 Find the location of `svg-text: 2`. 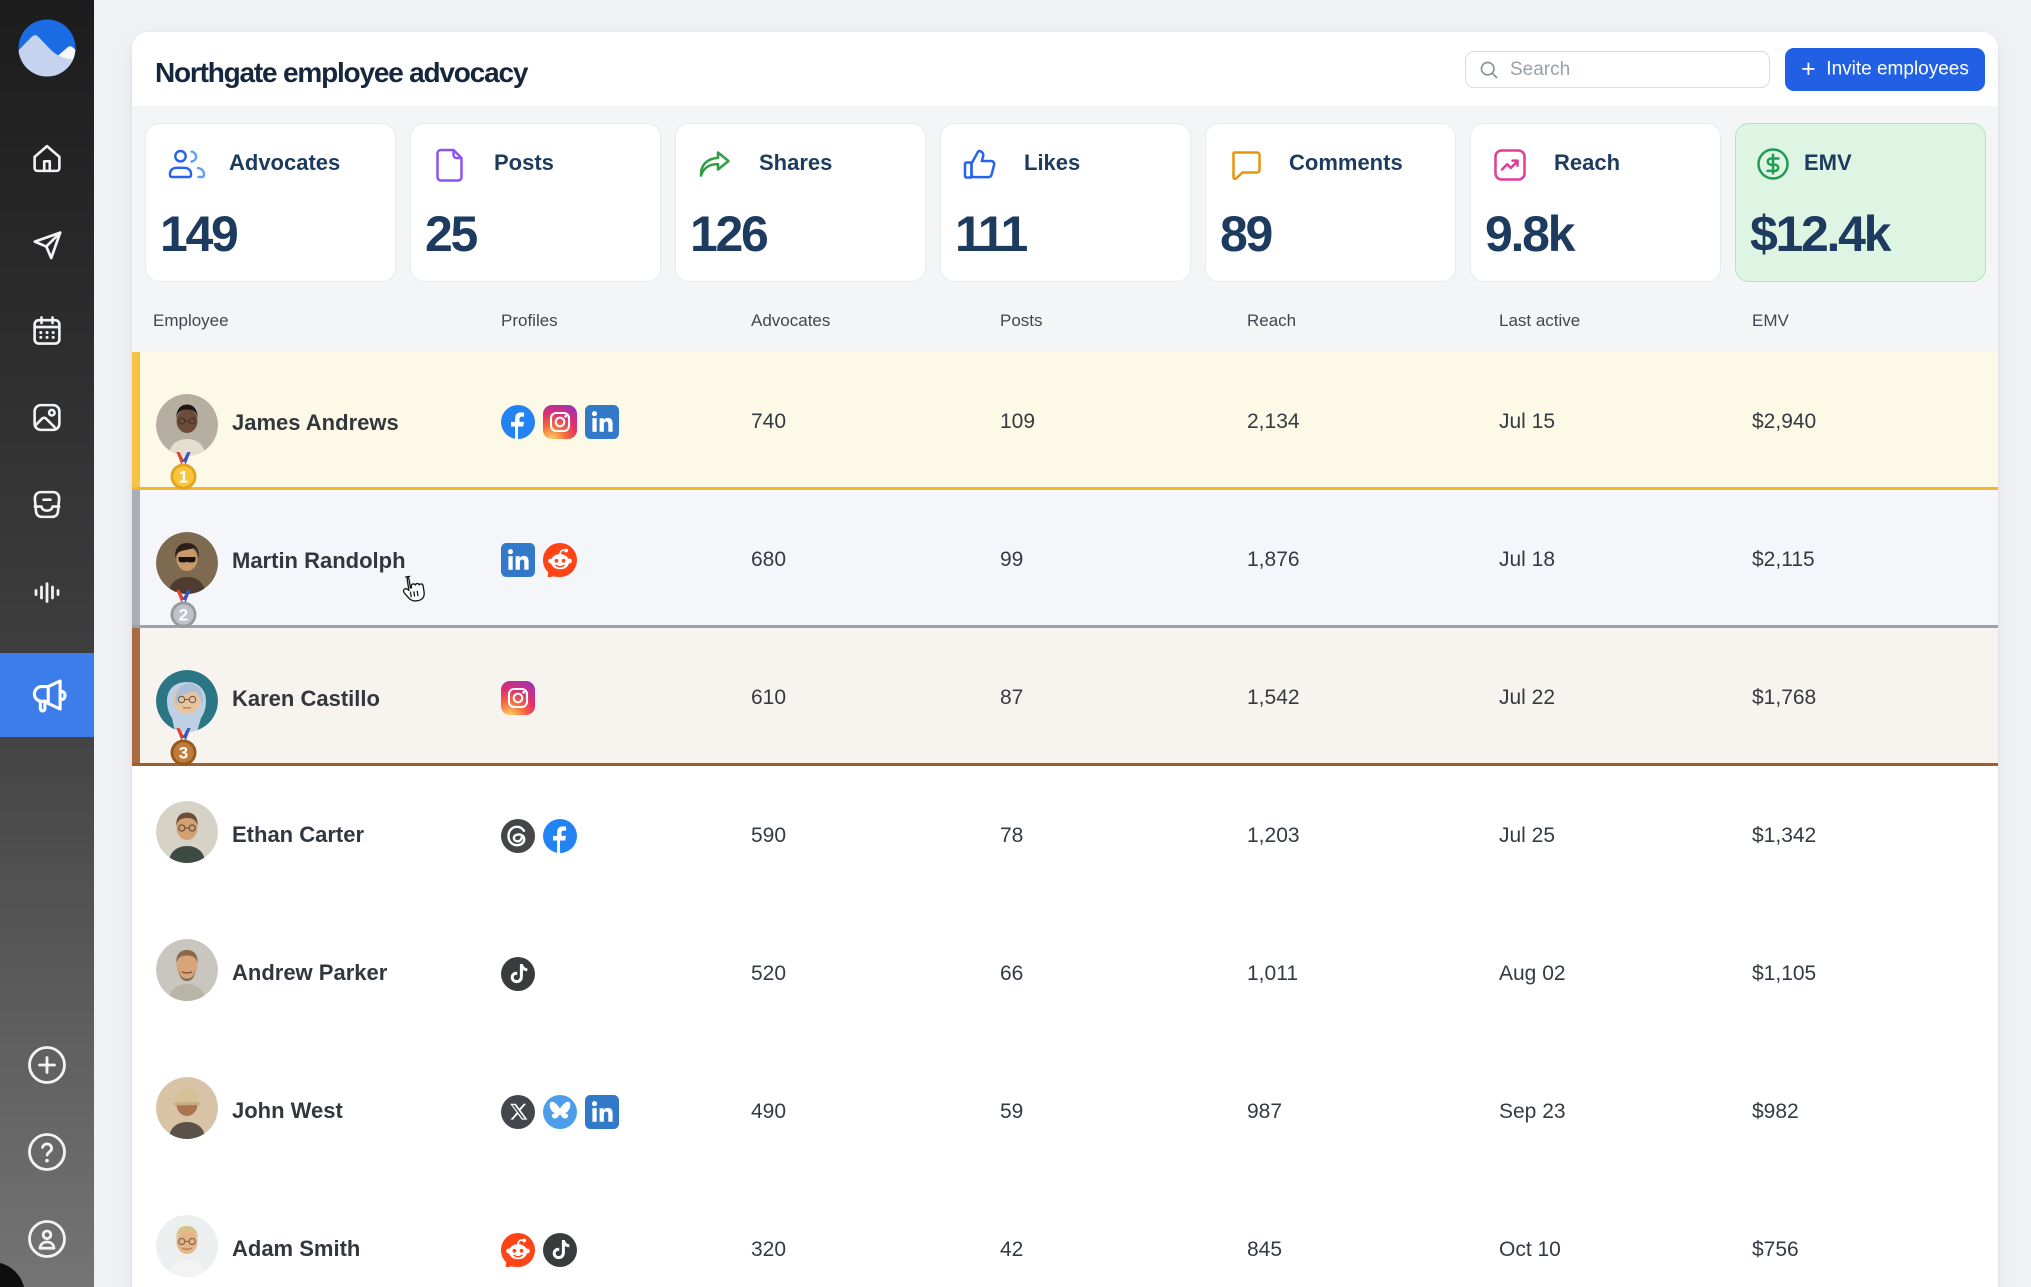

svg-text: 2 is located at coordinates (183, 615).